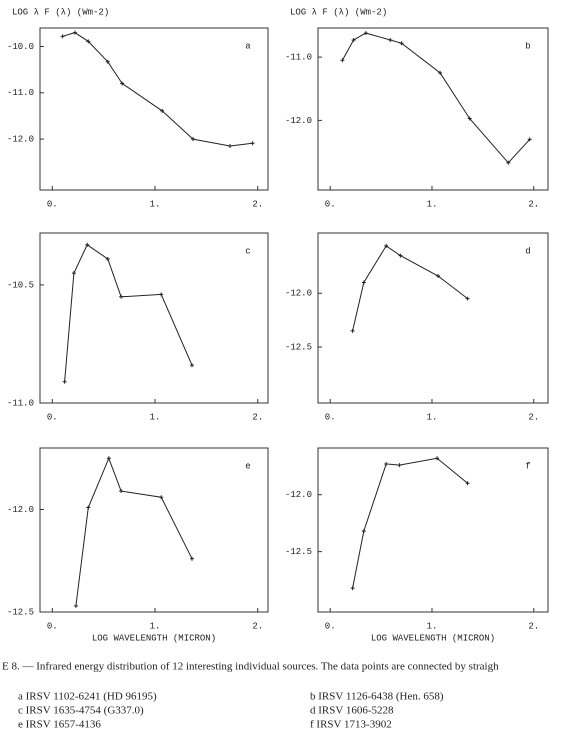 The height and width of the screenshot is (735, 570). What do you see at coordinates (20, 47) in the screenshot?
I see `y-tick-label: -10.0` at bounding box center [20, 47].